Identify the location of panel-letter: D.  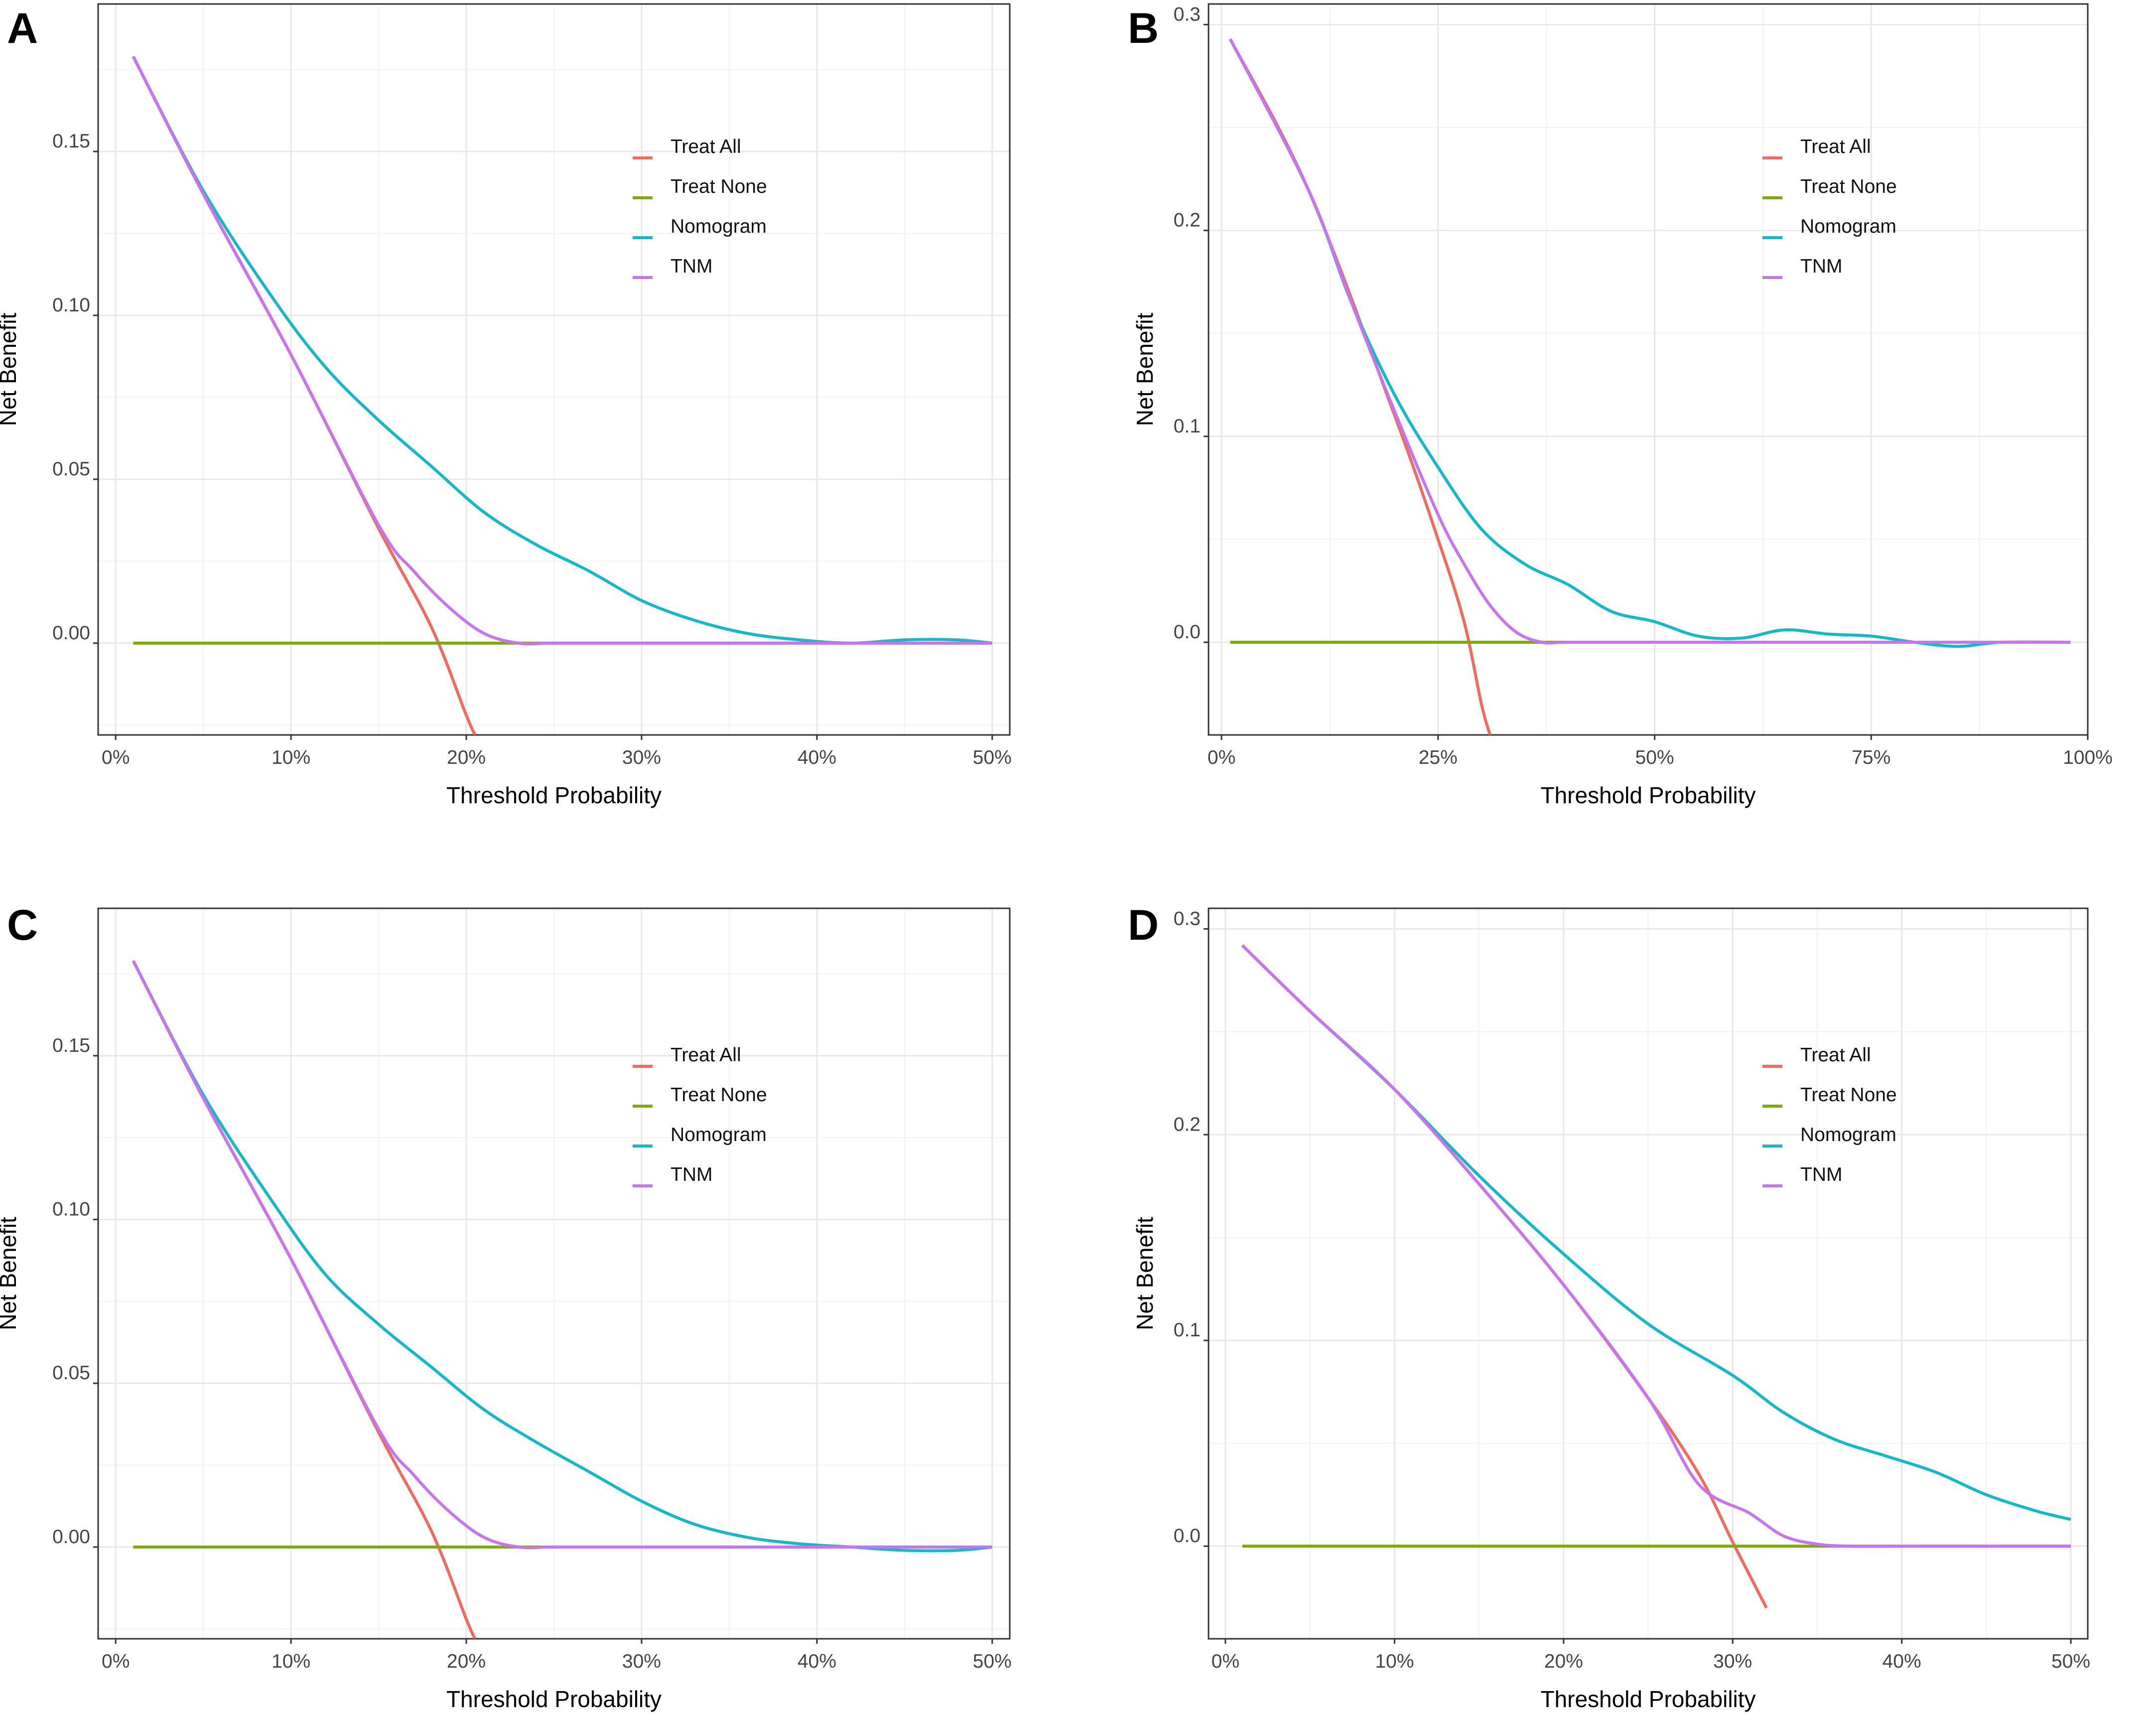
(1143, 925).